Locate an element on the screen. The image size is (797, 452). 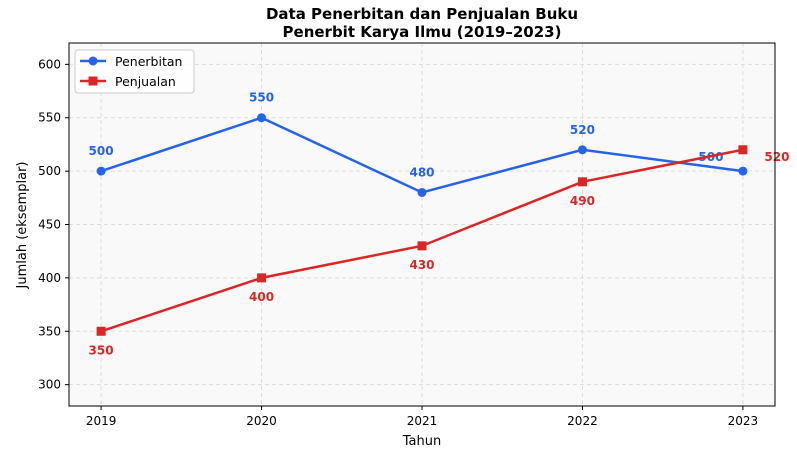
y-tick-label: 600 is located at coordinates (49, 64).